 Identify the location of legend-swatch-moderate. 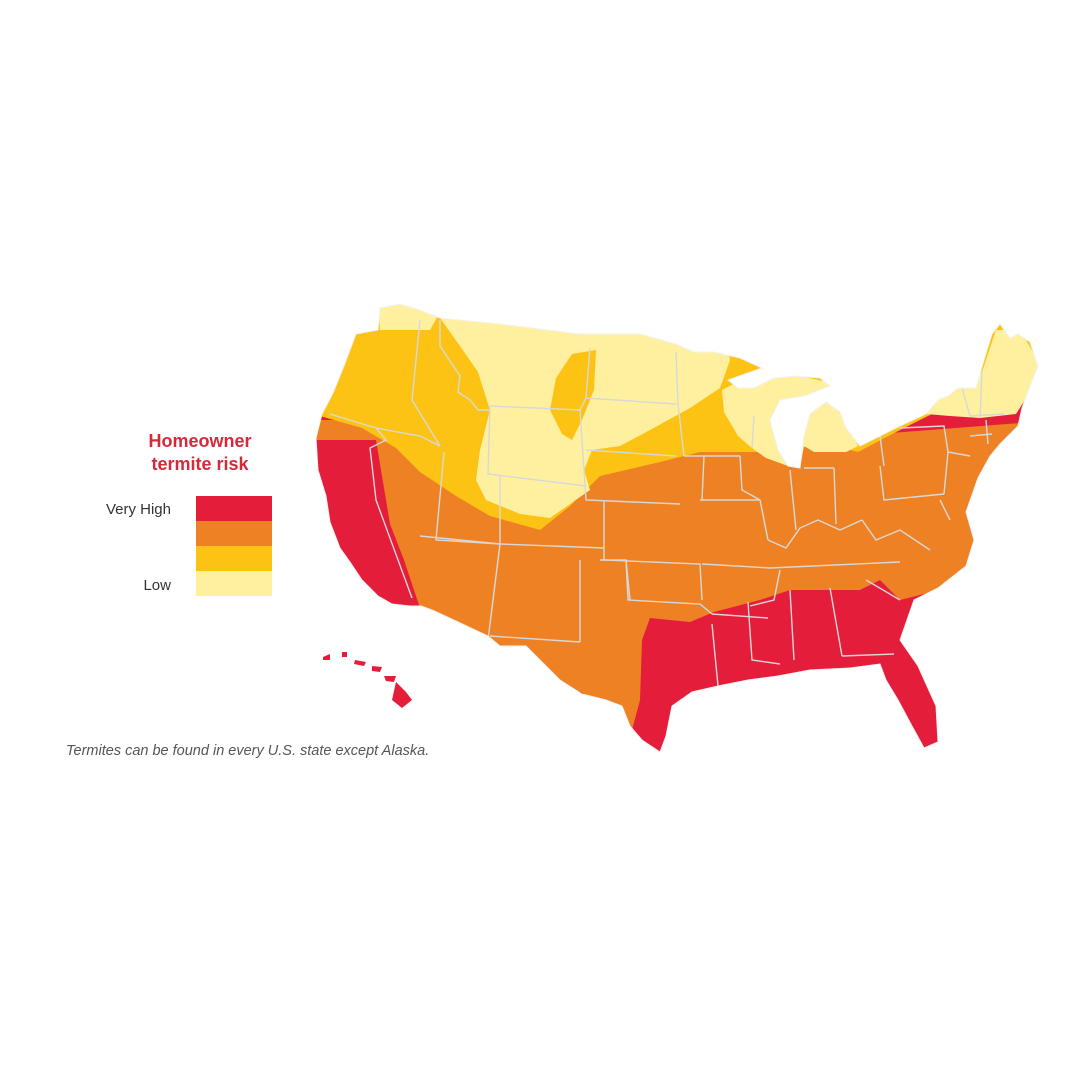
(234, 558).